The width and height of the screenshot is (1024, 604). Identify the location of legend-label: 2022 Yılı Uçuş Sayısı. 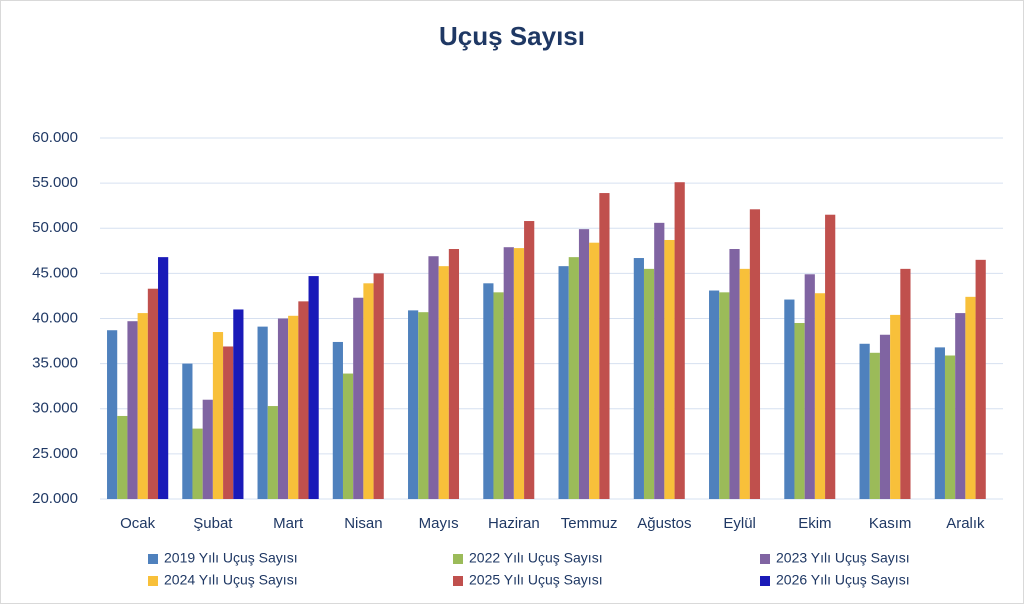
(536, 558).